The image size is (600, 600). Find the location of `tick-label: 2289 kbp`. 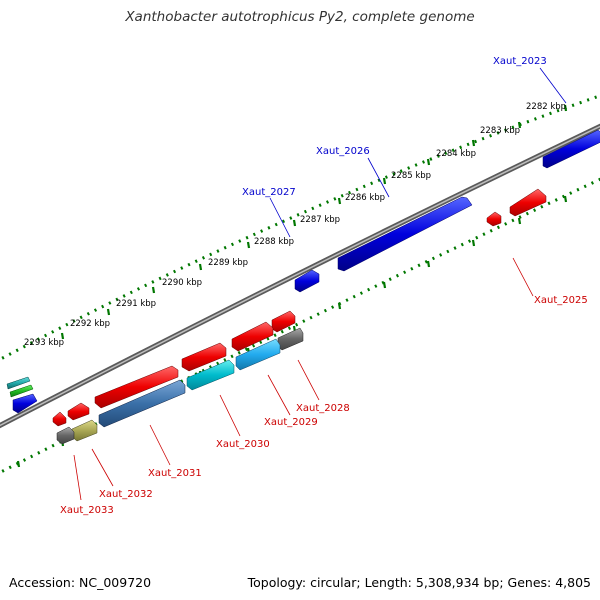

tick-label: 2289 kbp is located at coordinates (228, 263).